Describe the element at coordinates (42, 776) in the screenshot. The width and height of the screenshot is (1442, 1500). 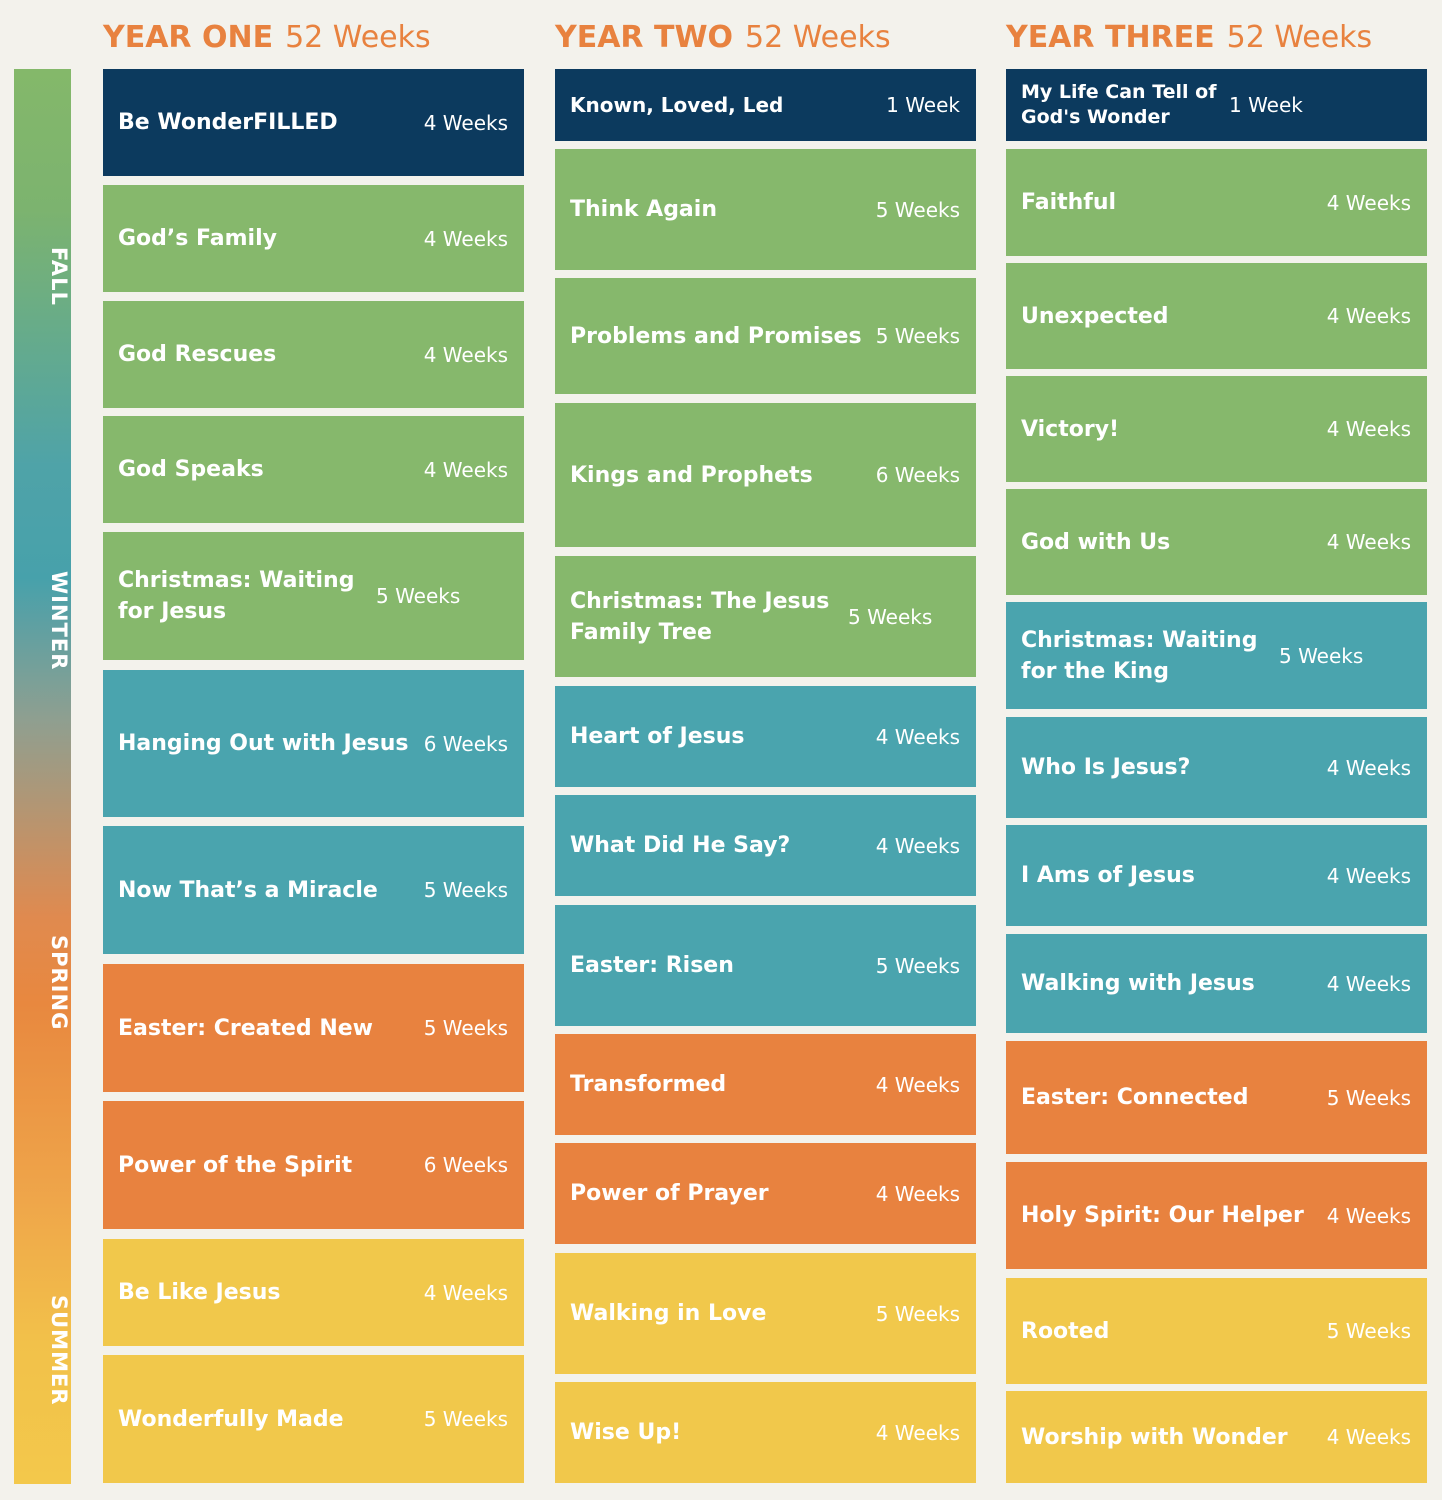
I see `season-bar: FALL WINTER SPRING SUMMER` at that location.